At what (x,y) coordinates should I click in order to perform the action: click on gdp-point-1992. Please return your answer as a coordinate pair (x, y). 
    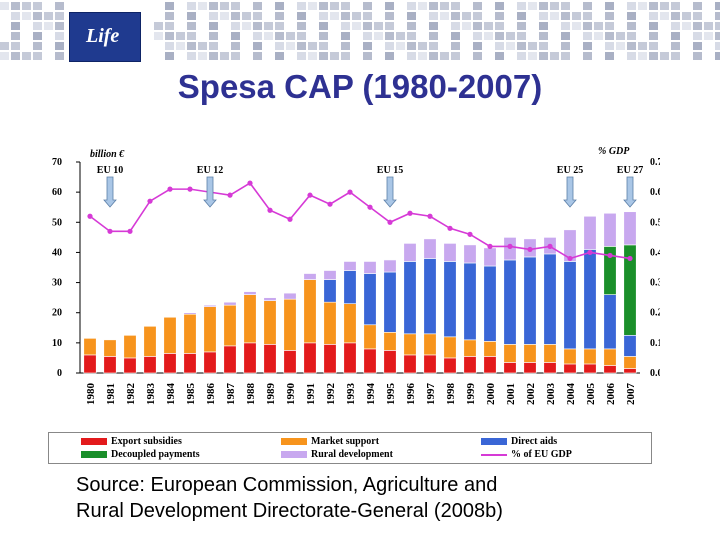
    Looking at the image, I should click on (330, 204).